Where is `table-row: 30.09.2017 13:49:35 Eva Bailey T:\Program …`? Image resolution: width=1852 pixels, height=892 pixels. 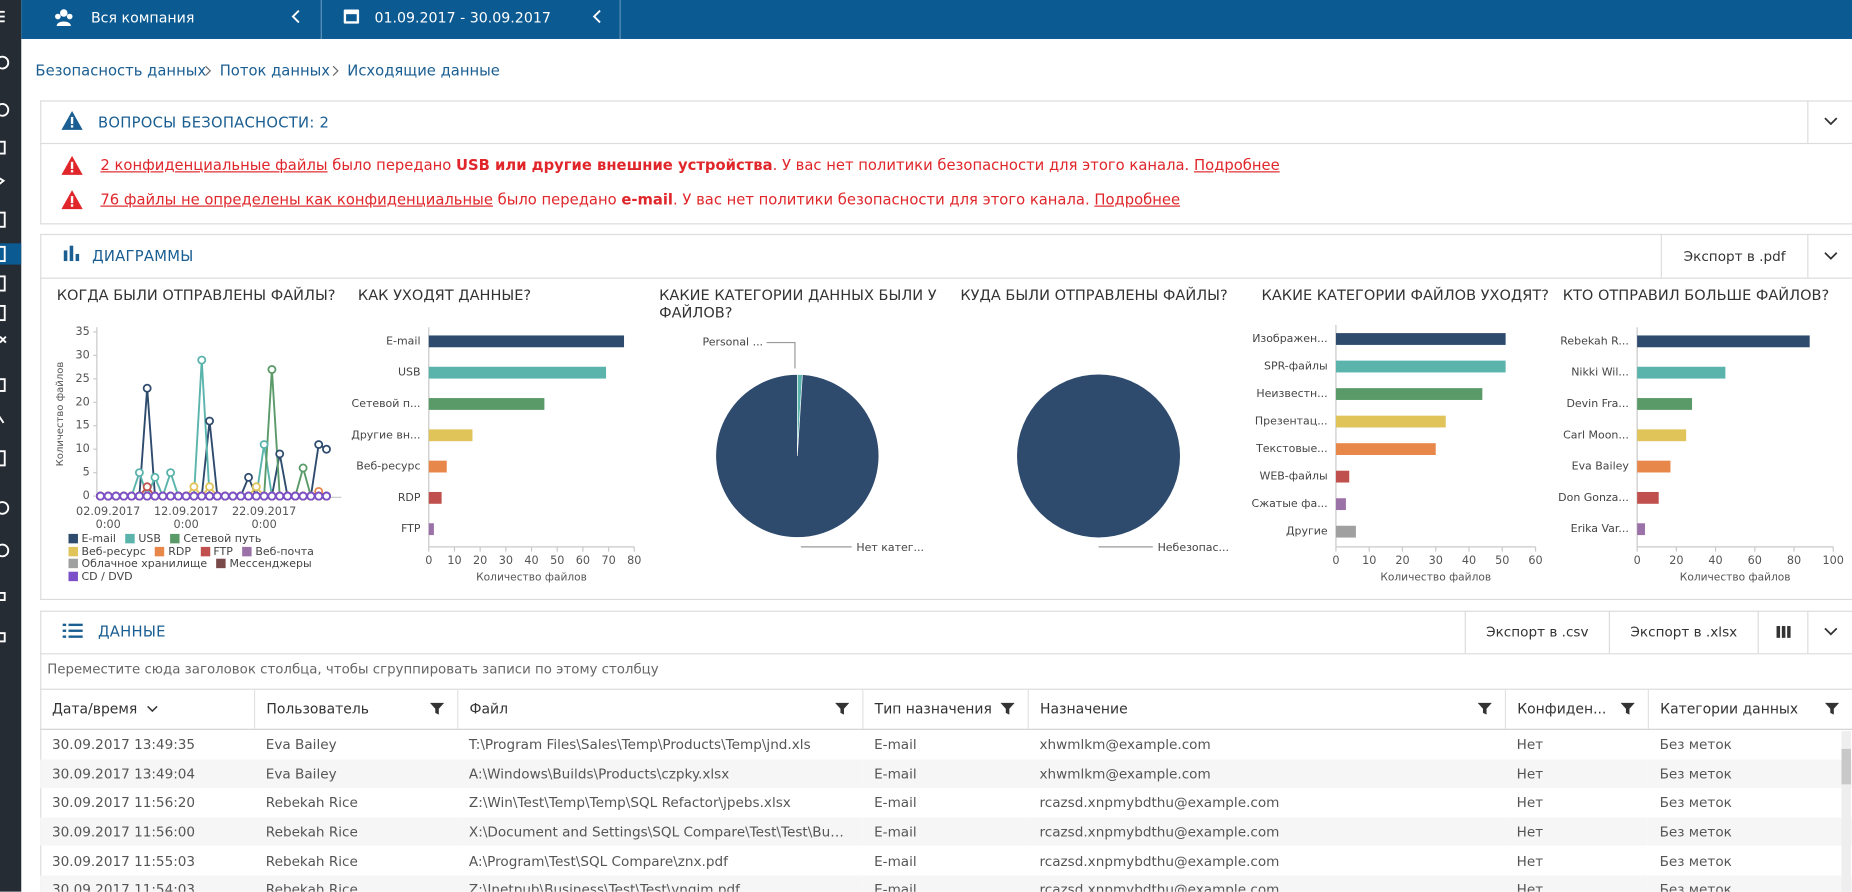 table-row: 30.09.2017 13:49:35 Eva Bailey T:\Program … is located at coordinates (946, 744).